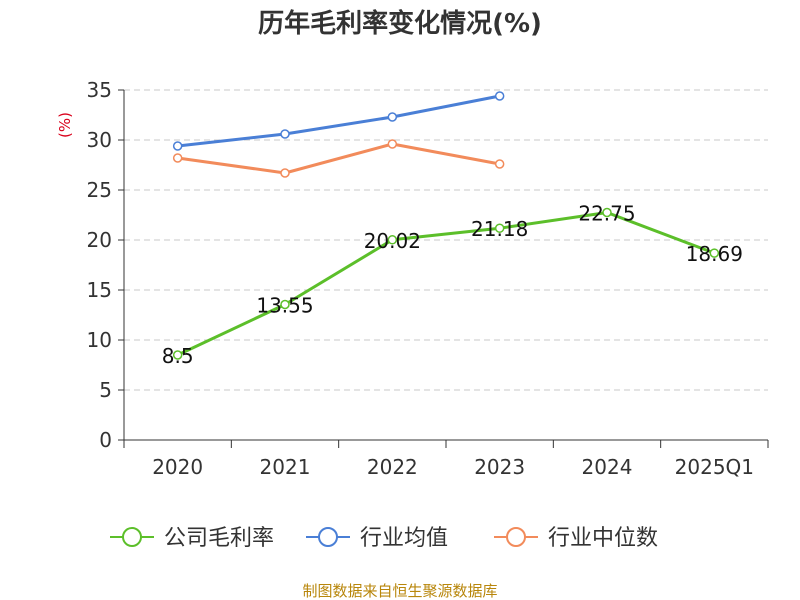 This screenshot has height=600, width=800. I want to click on chart-title: 历年毛利率变化情况(%), so click(400, 23).